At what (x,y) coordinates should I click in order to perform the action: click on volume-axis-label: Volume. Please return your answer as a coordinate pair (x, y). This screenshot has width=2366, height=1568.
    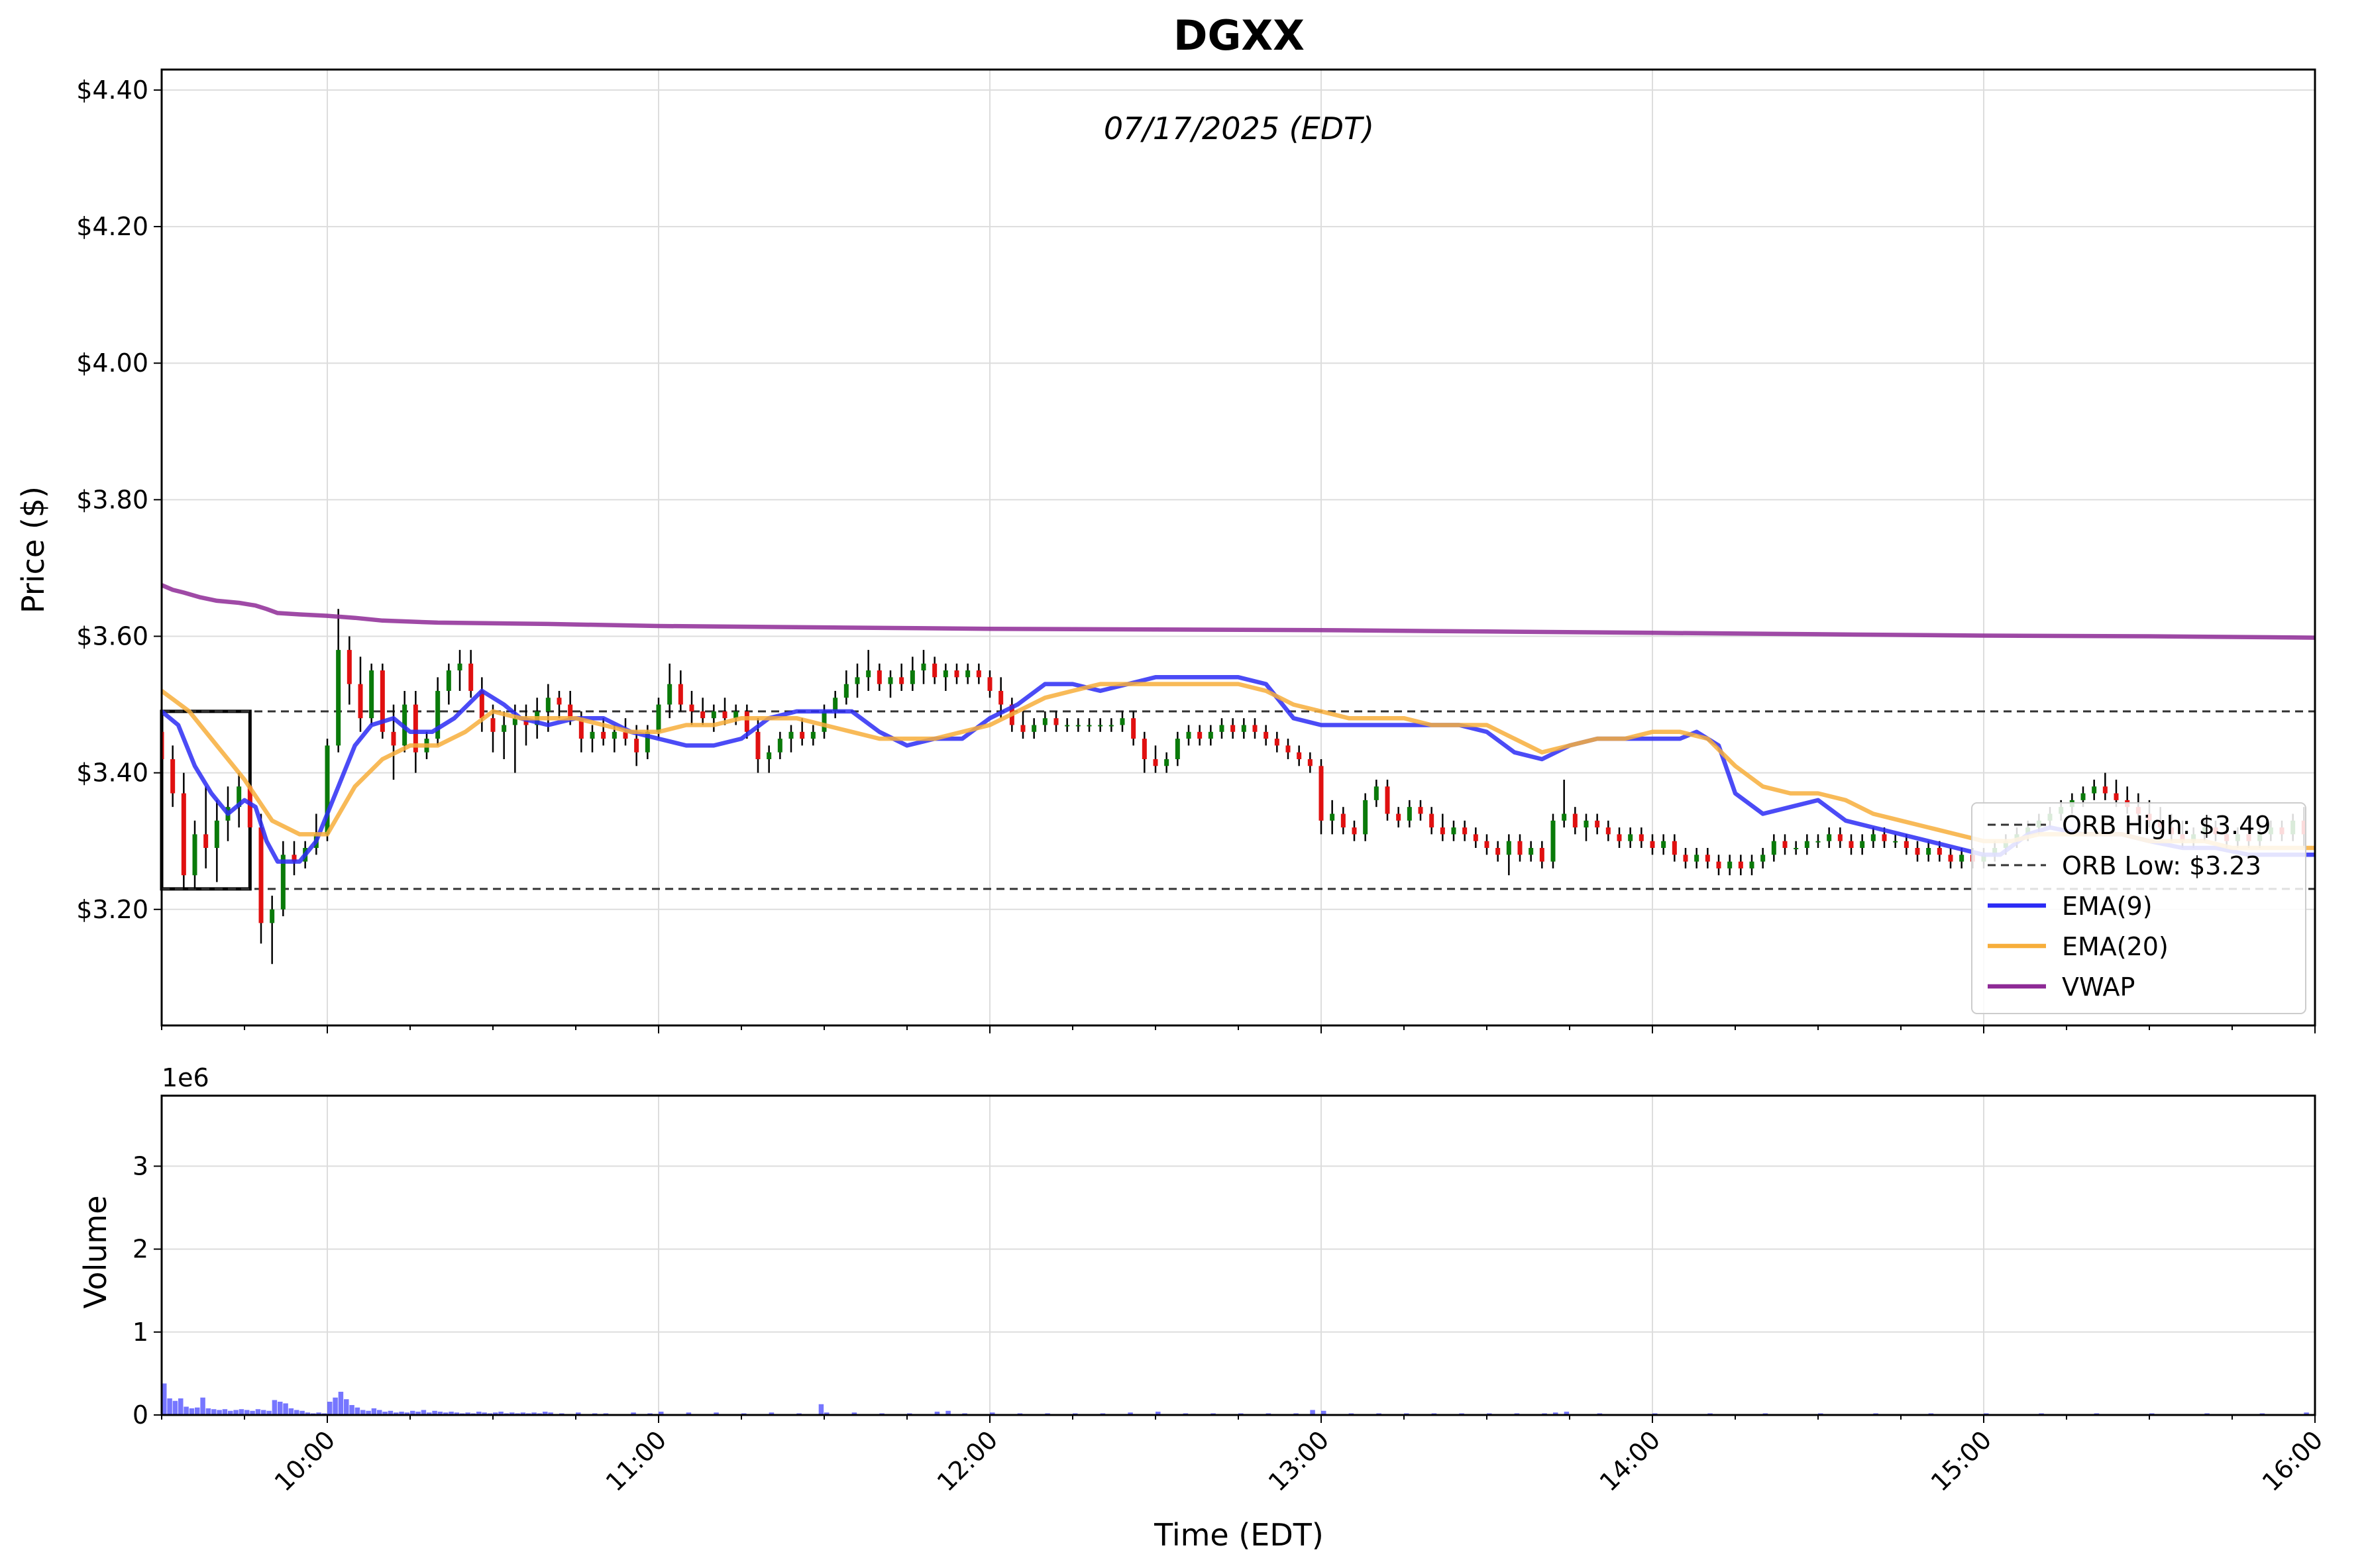
    Looking at the image, I should click on (95, 1251).